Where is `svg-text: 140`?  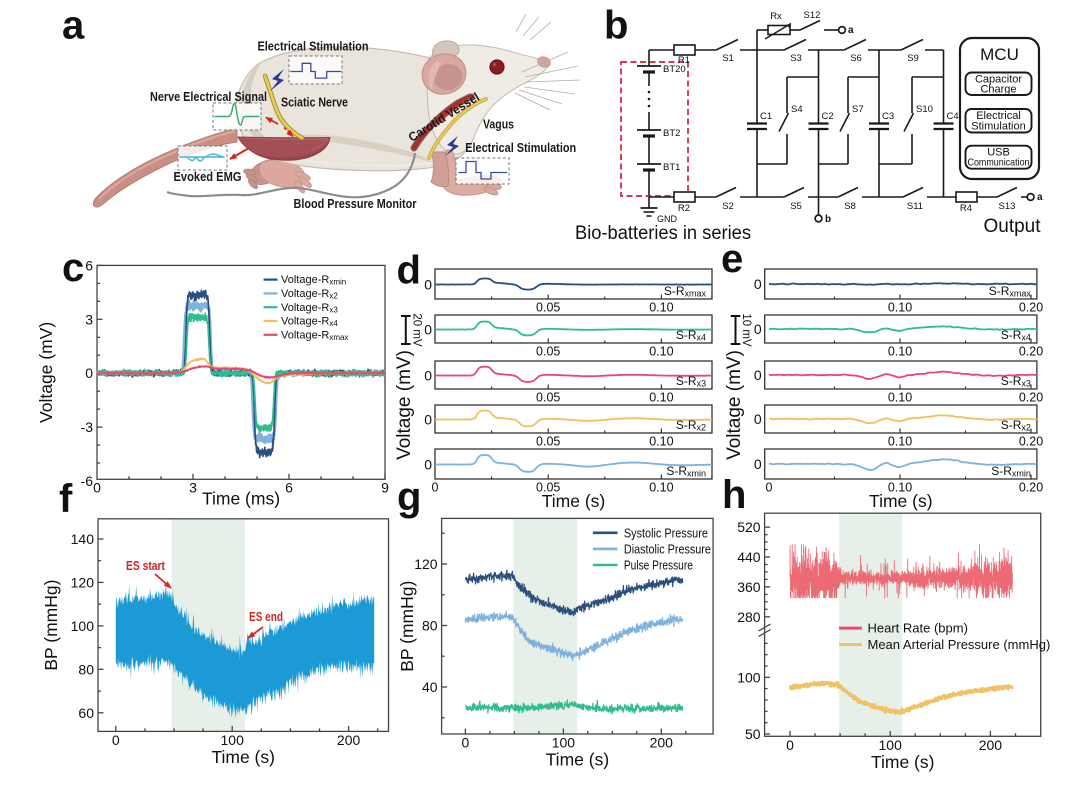 svg-text: 140 is located at coordinates (83, 539).